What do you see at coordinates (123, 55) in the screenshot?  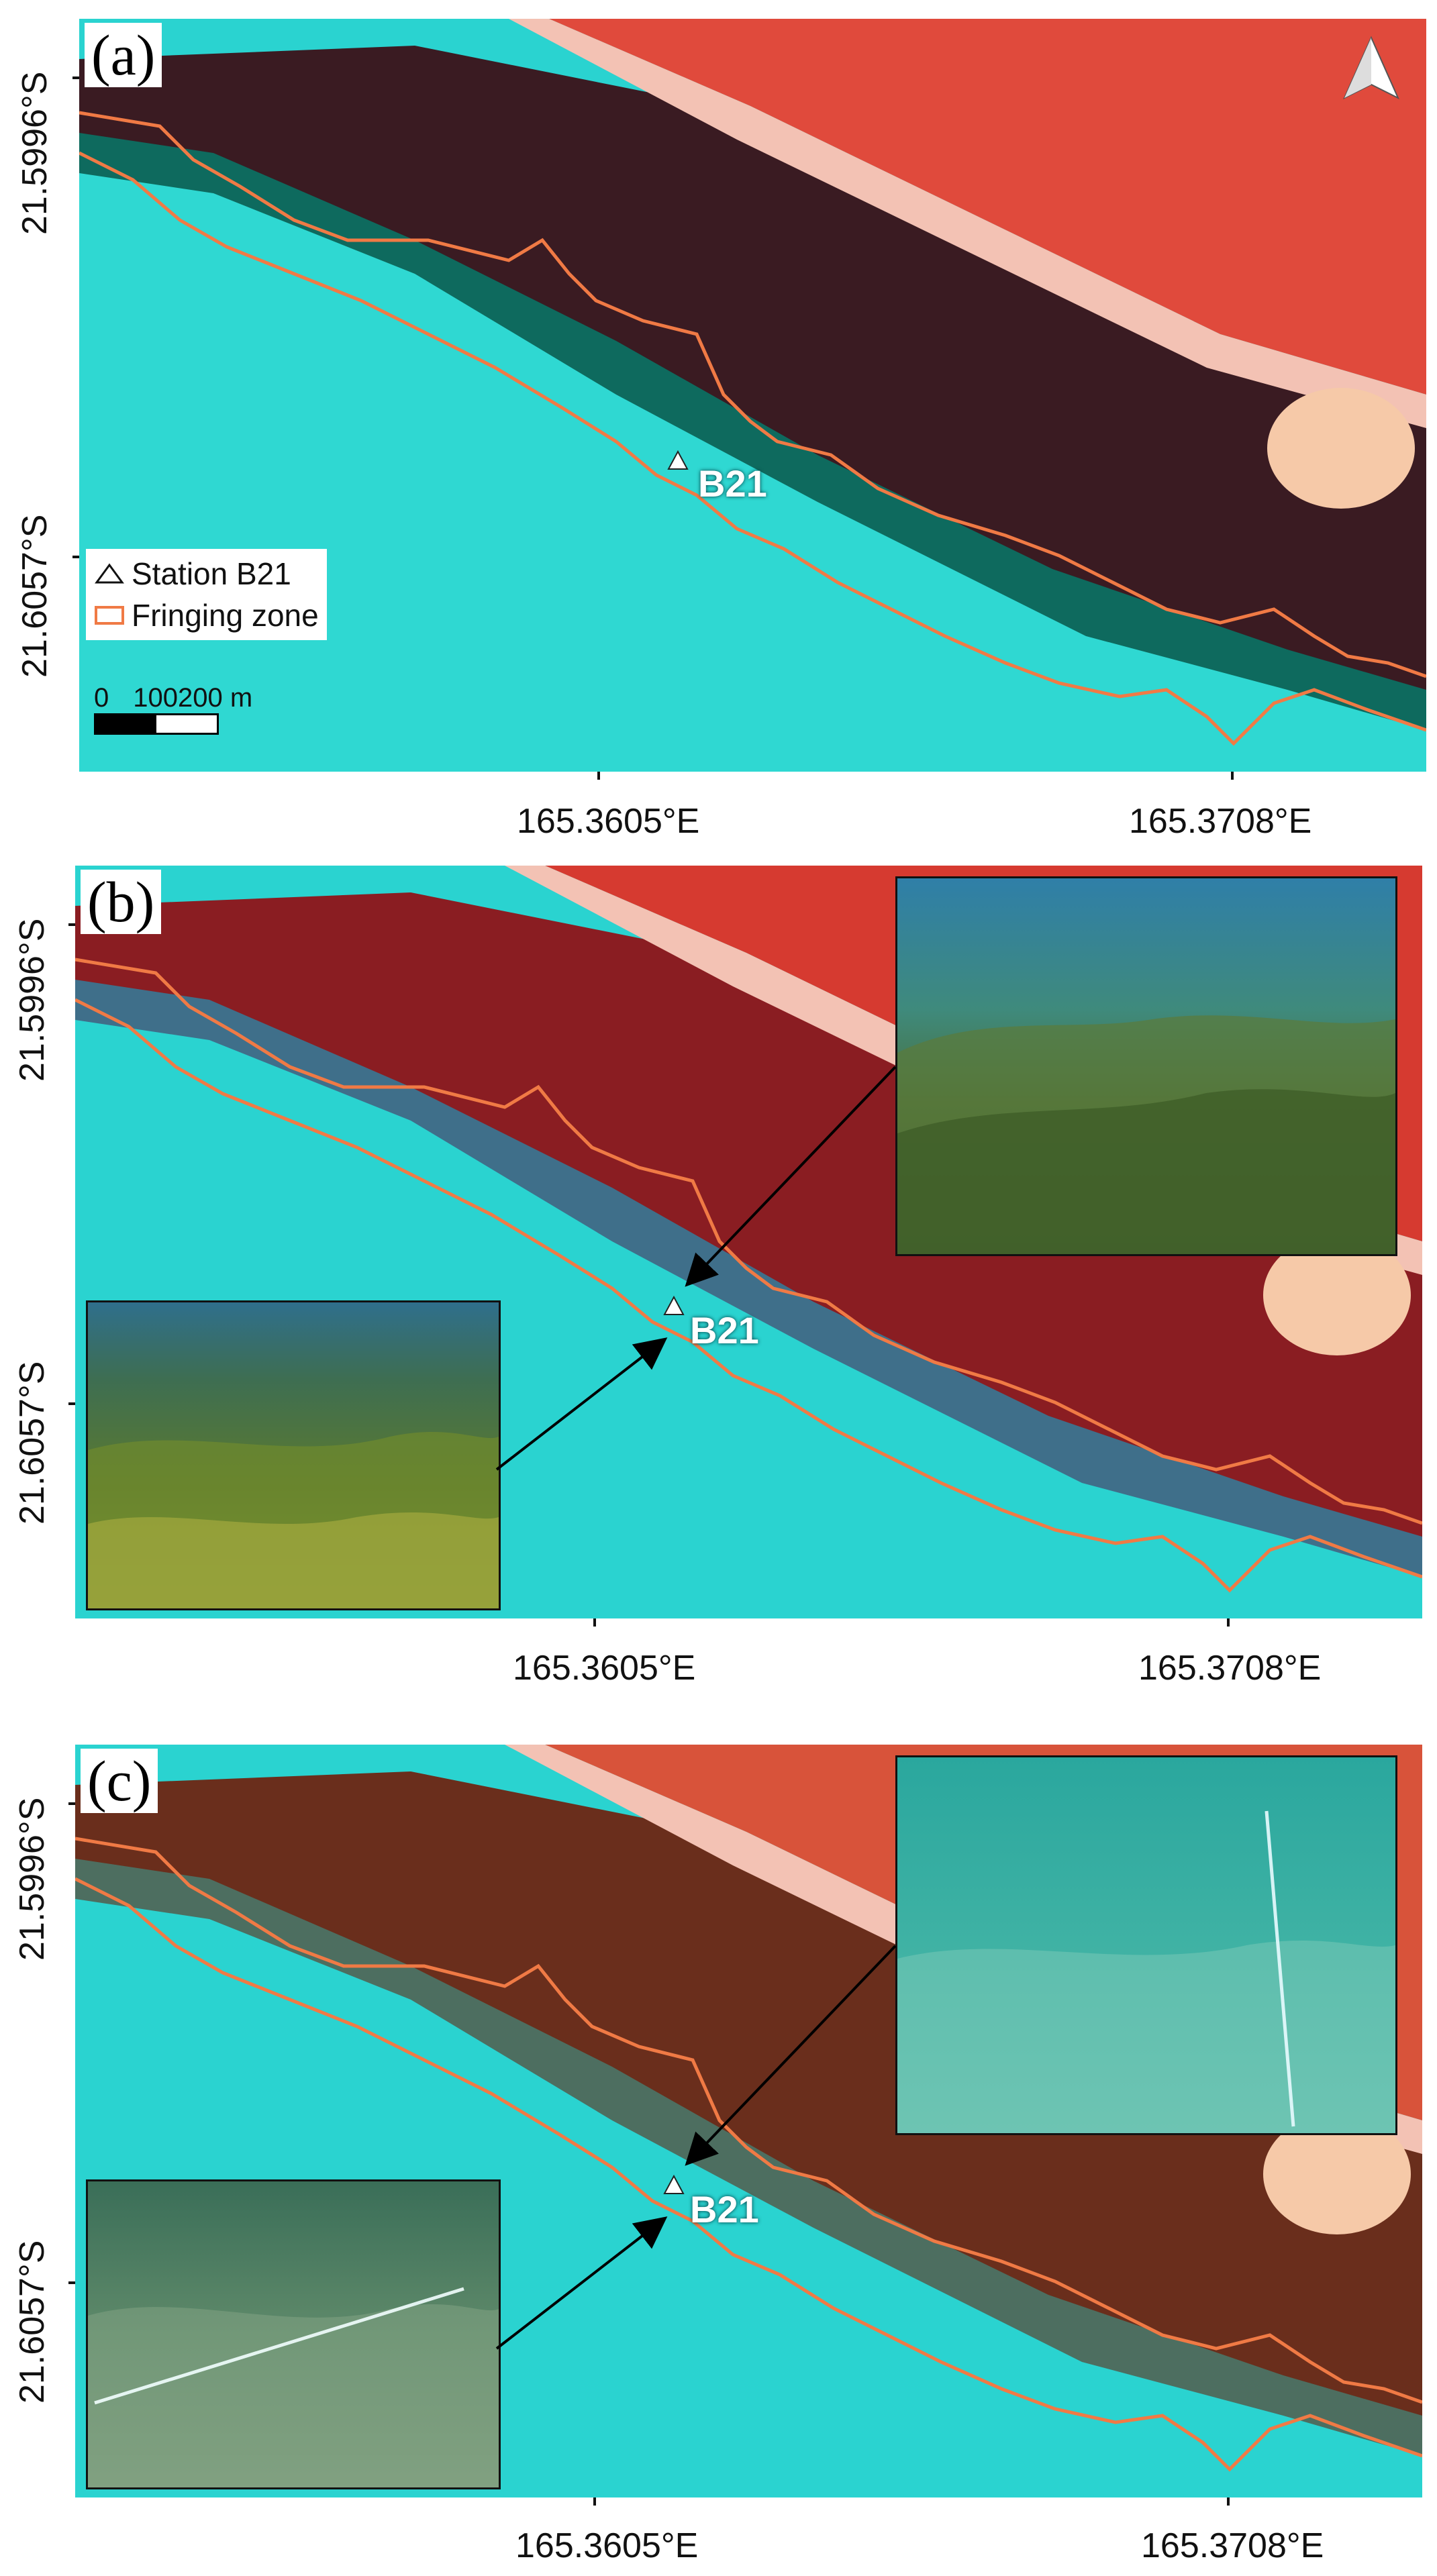 I see `panel-letter-a: (a)` at bounding box center [123, 55].